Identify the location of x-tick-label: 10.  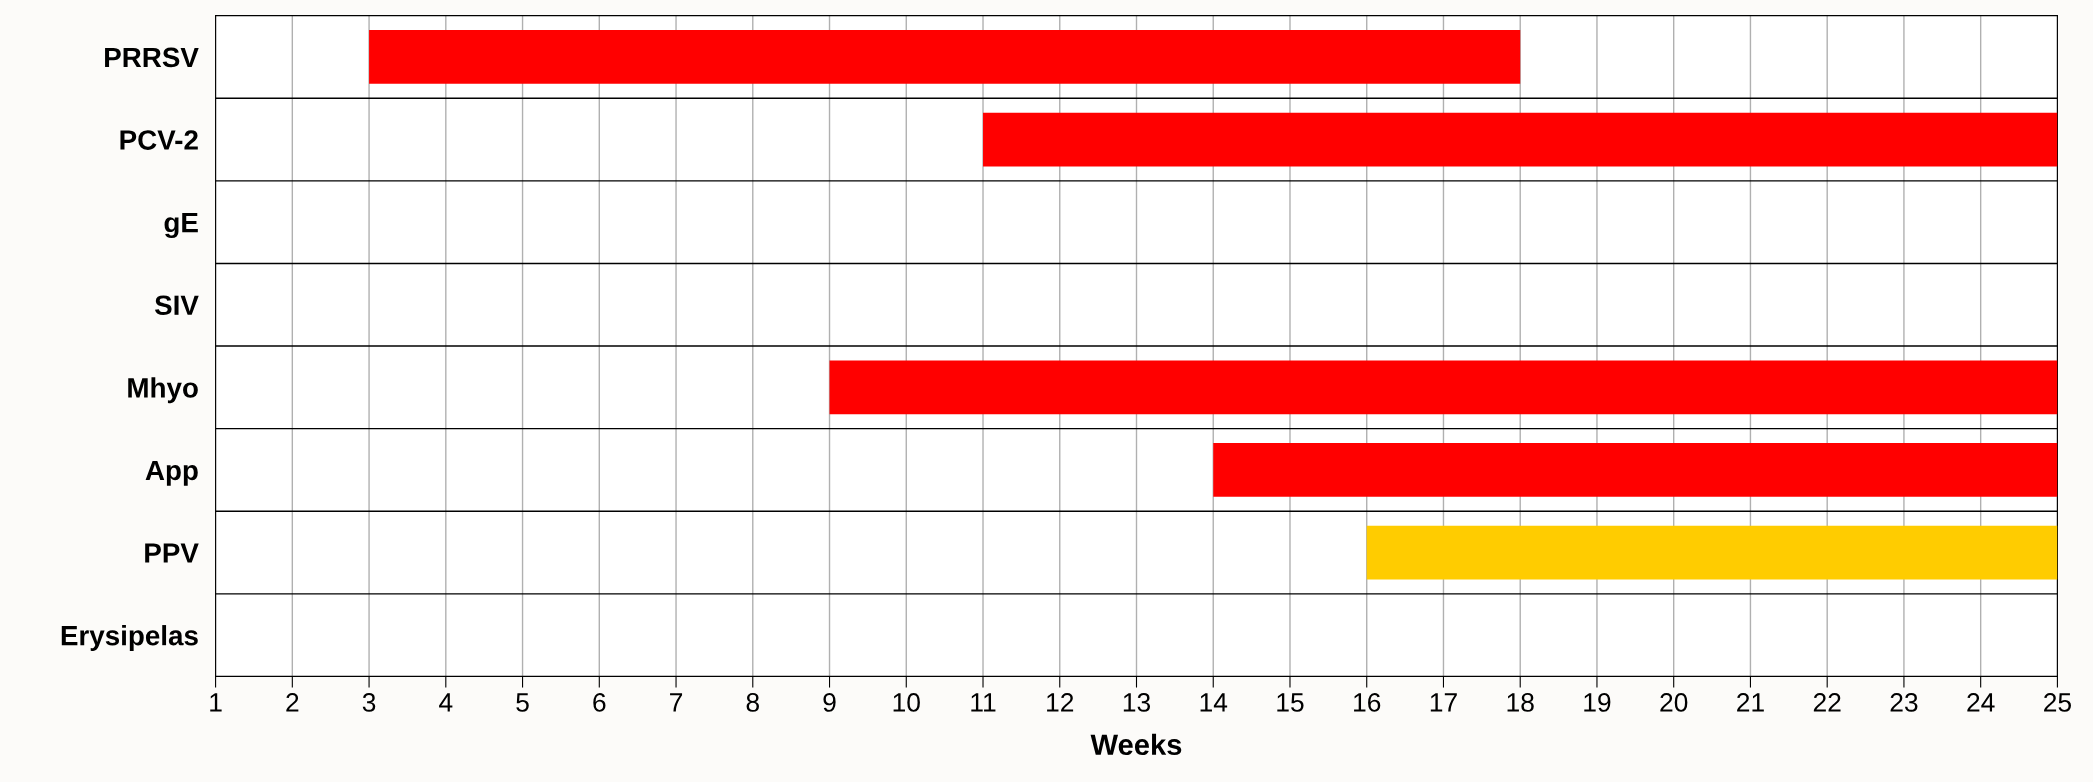
(906, 702).